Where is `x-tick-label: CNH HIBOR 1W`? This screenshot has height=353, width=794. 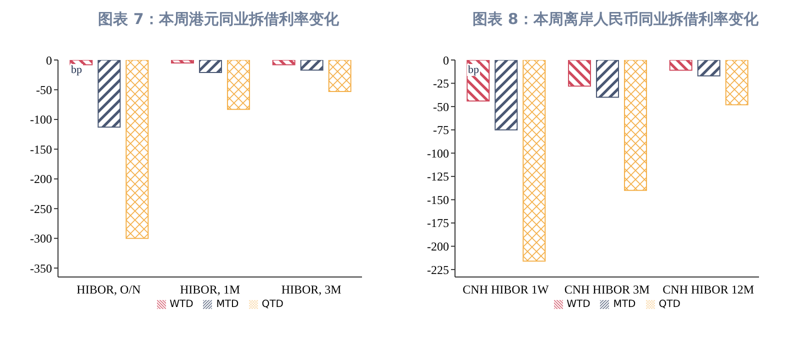 x-tick-label: CNH HIBOR 1W is located at coordinates (506, 289).